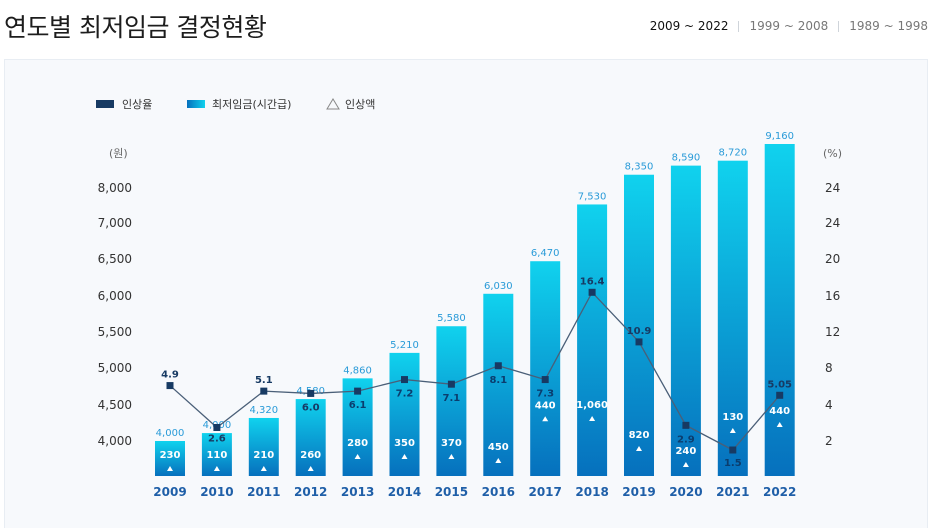 The width and height of the screenshot is (932, 529). What do you see at coordinates (498, 286) in the screenshot?
I see `bar-value-label: 6,030` at bounding box center [498, 286].